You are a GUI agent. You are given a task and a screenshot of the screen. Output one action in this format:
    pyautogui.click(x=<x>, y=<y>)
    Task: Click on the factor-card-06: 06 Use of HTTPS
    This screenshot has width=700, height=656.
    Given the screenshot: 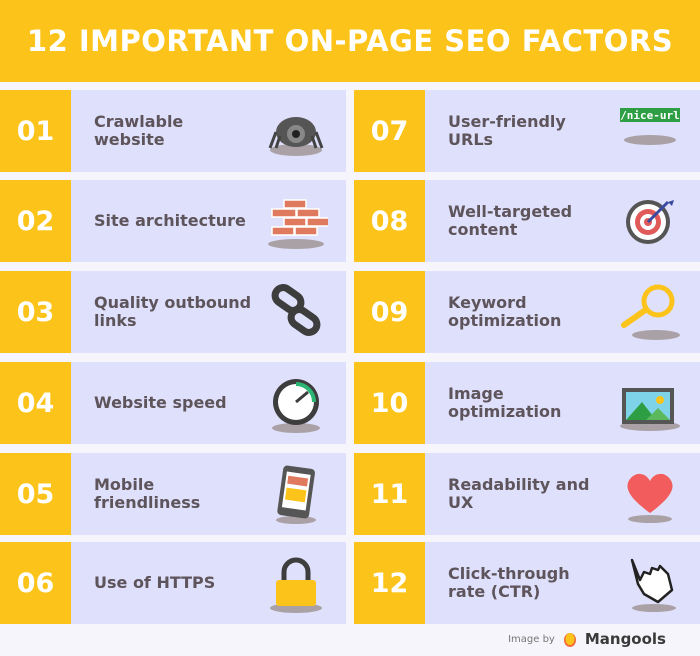 What is the action you would take?
    pyautogui.click(x=173, y=583)
    